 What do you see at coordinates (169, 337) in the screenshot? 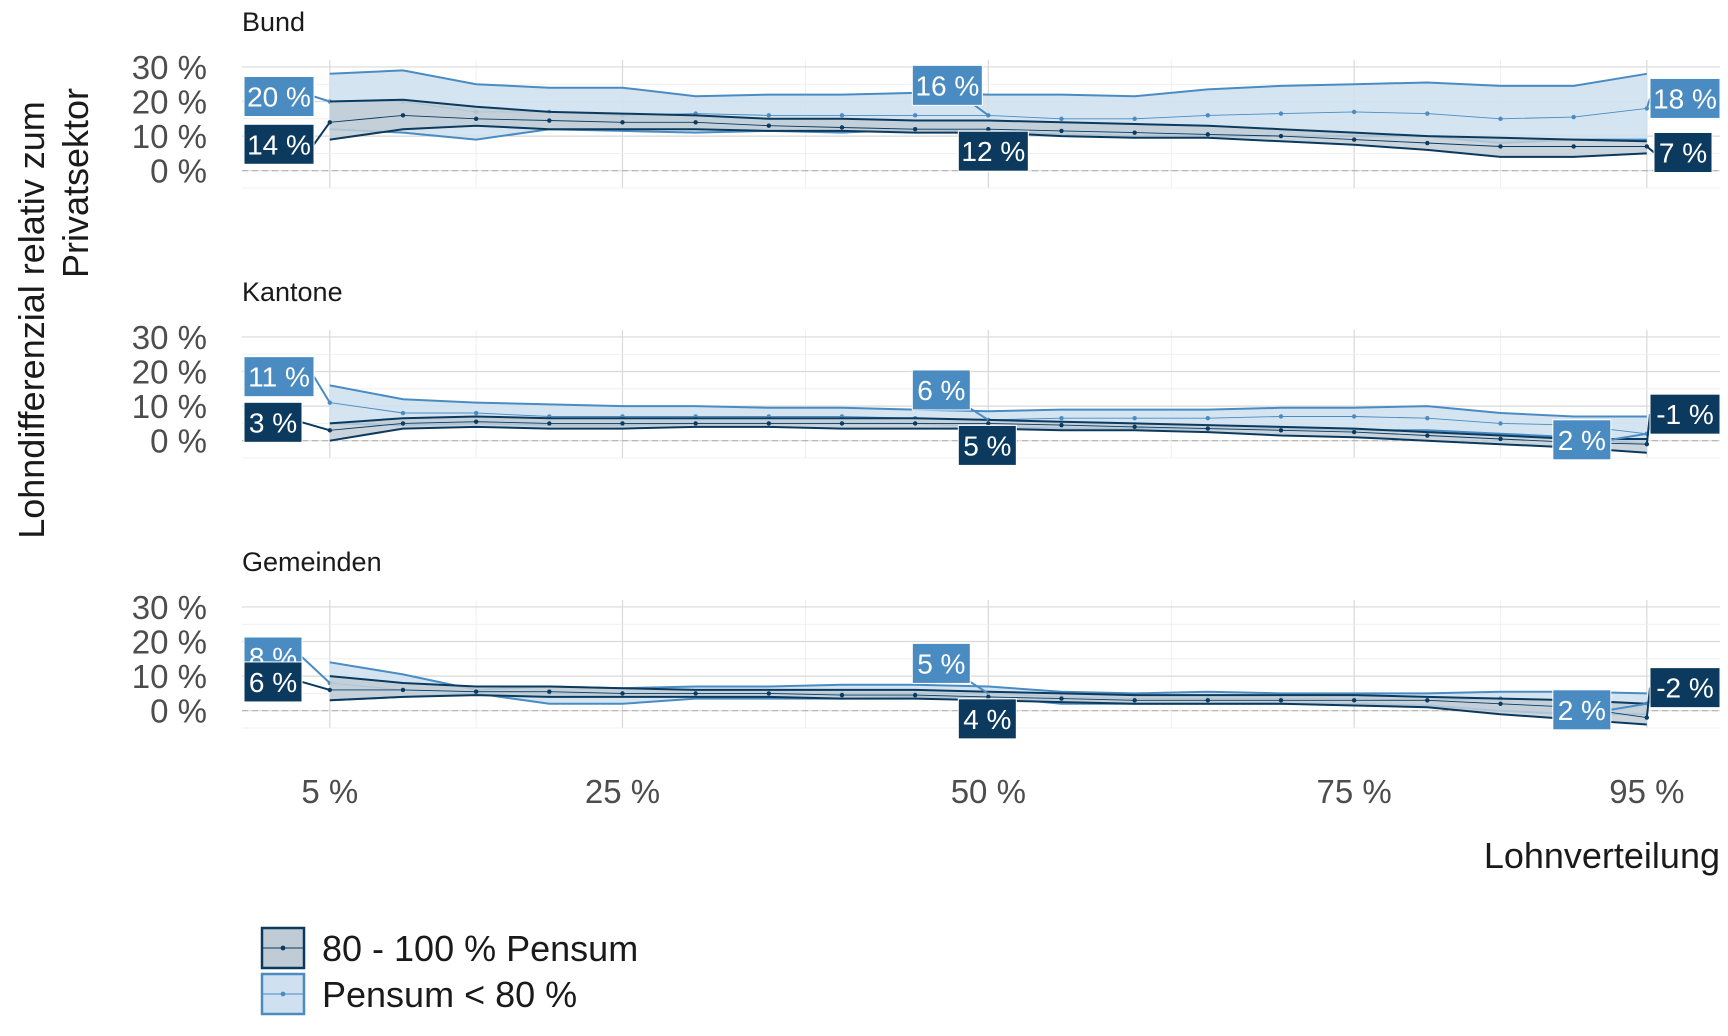
I see `y-tick-label: 30 %` at bounding box center [169, 337].